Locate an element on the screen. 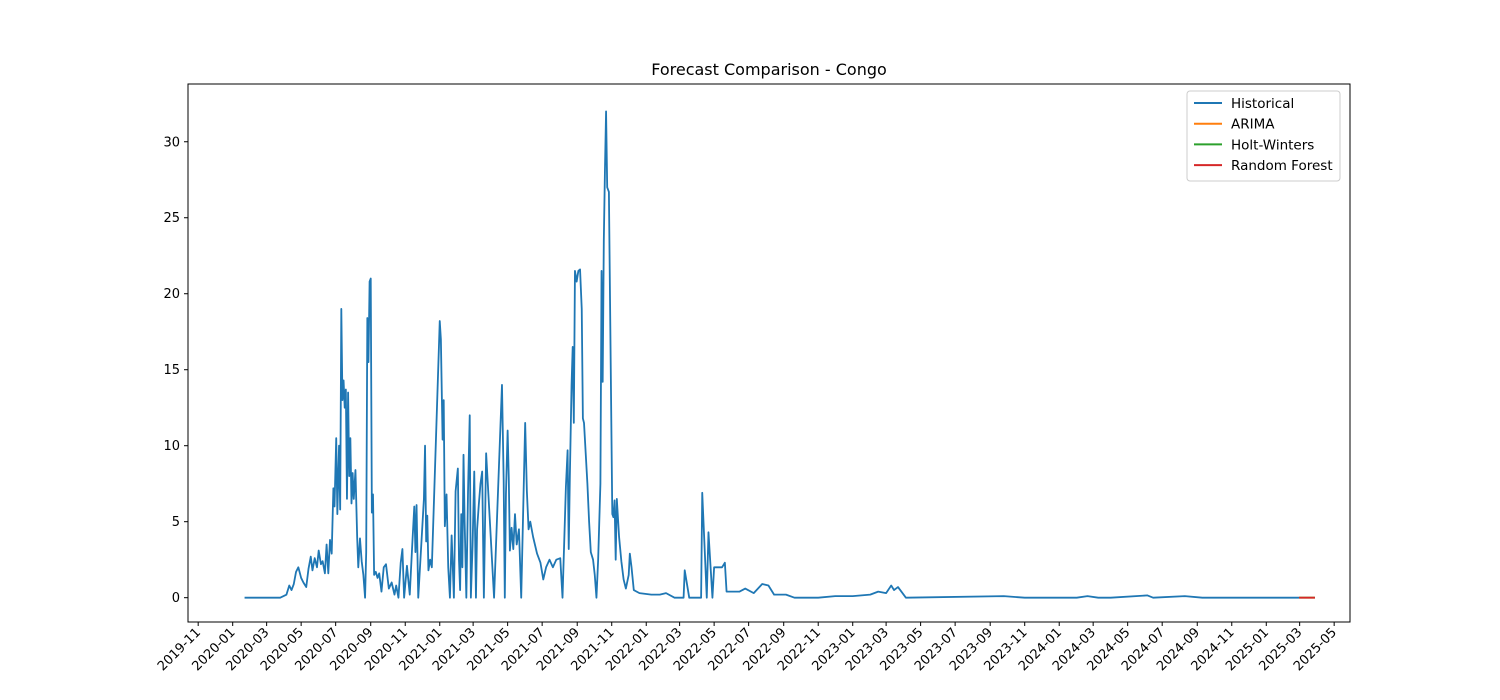  y-tick-label: 5 is located at coordinates (176, 522).